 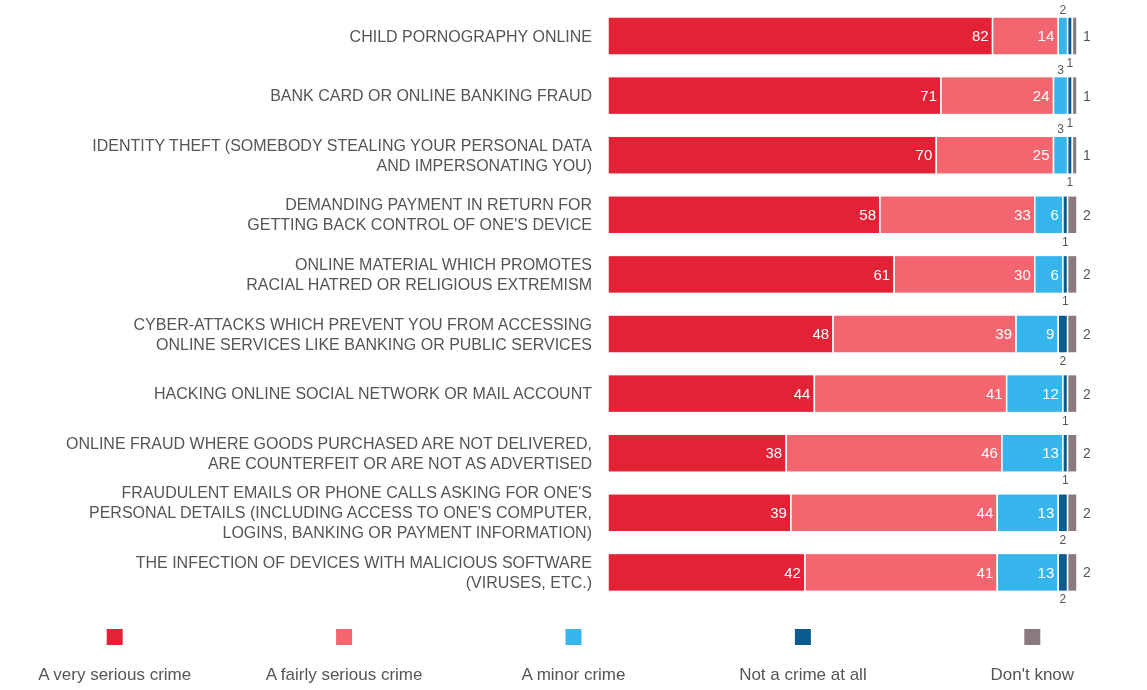 I want to click on legend-label: A minor crime, so click(x=573, y=674).